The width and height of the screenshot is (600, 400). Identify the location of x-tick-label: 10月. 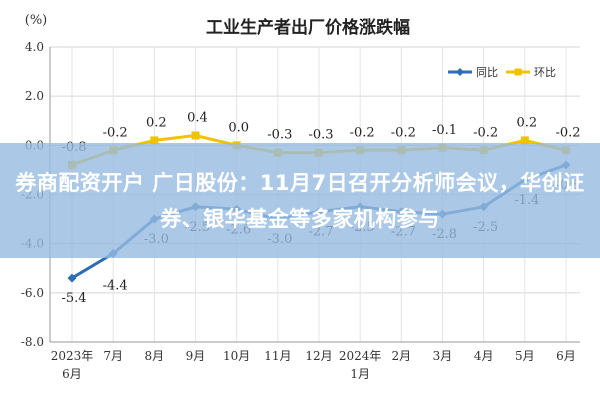
(236, 356).